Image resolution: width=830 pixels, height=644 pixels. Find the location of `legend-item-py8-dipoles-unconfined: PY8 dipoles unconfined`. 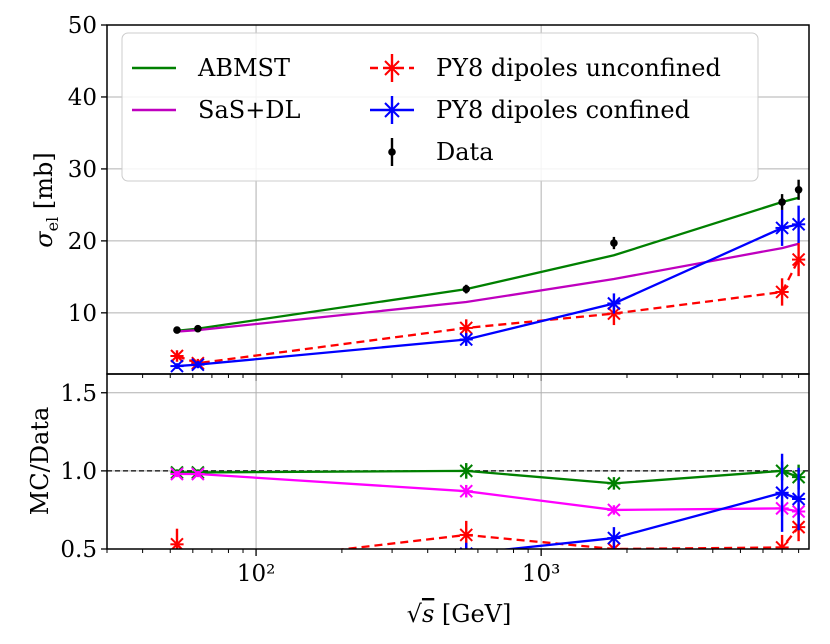

legend-item-py8-dipoles-unconfined: PY8 dipoles unconfined is located at coordinates (545, 68).